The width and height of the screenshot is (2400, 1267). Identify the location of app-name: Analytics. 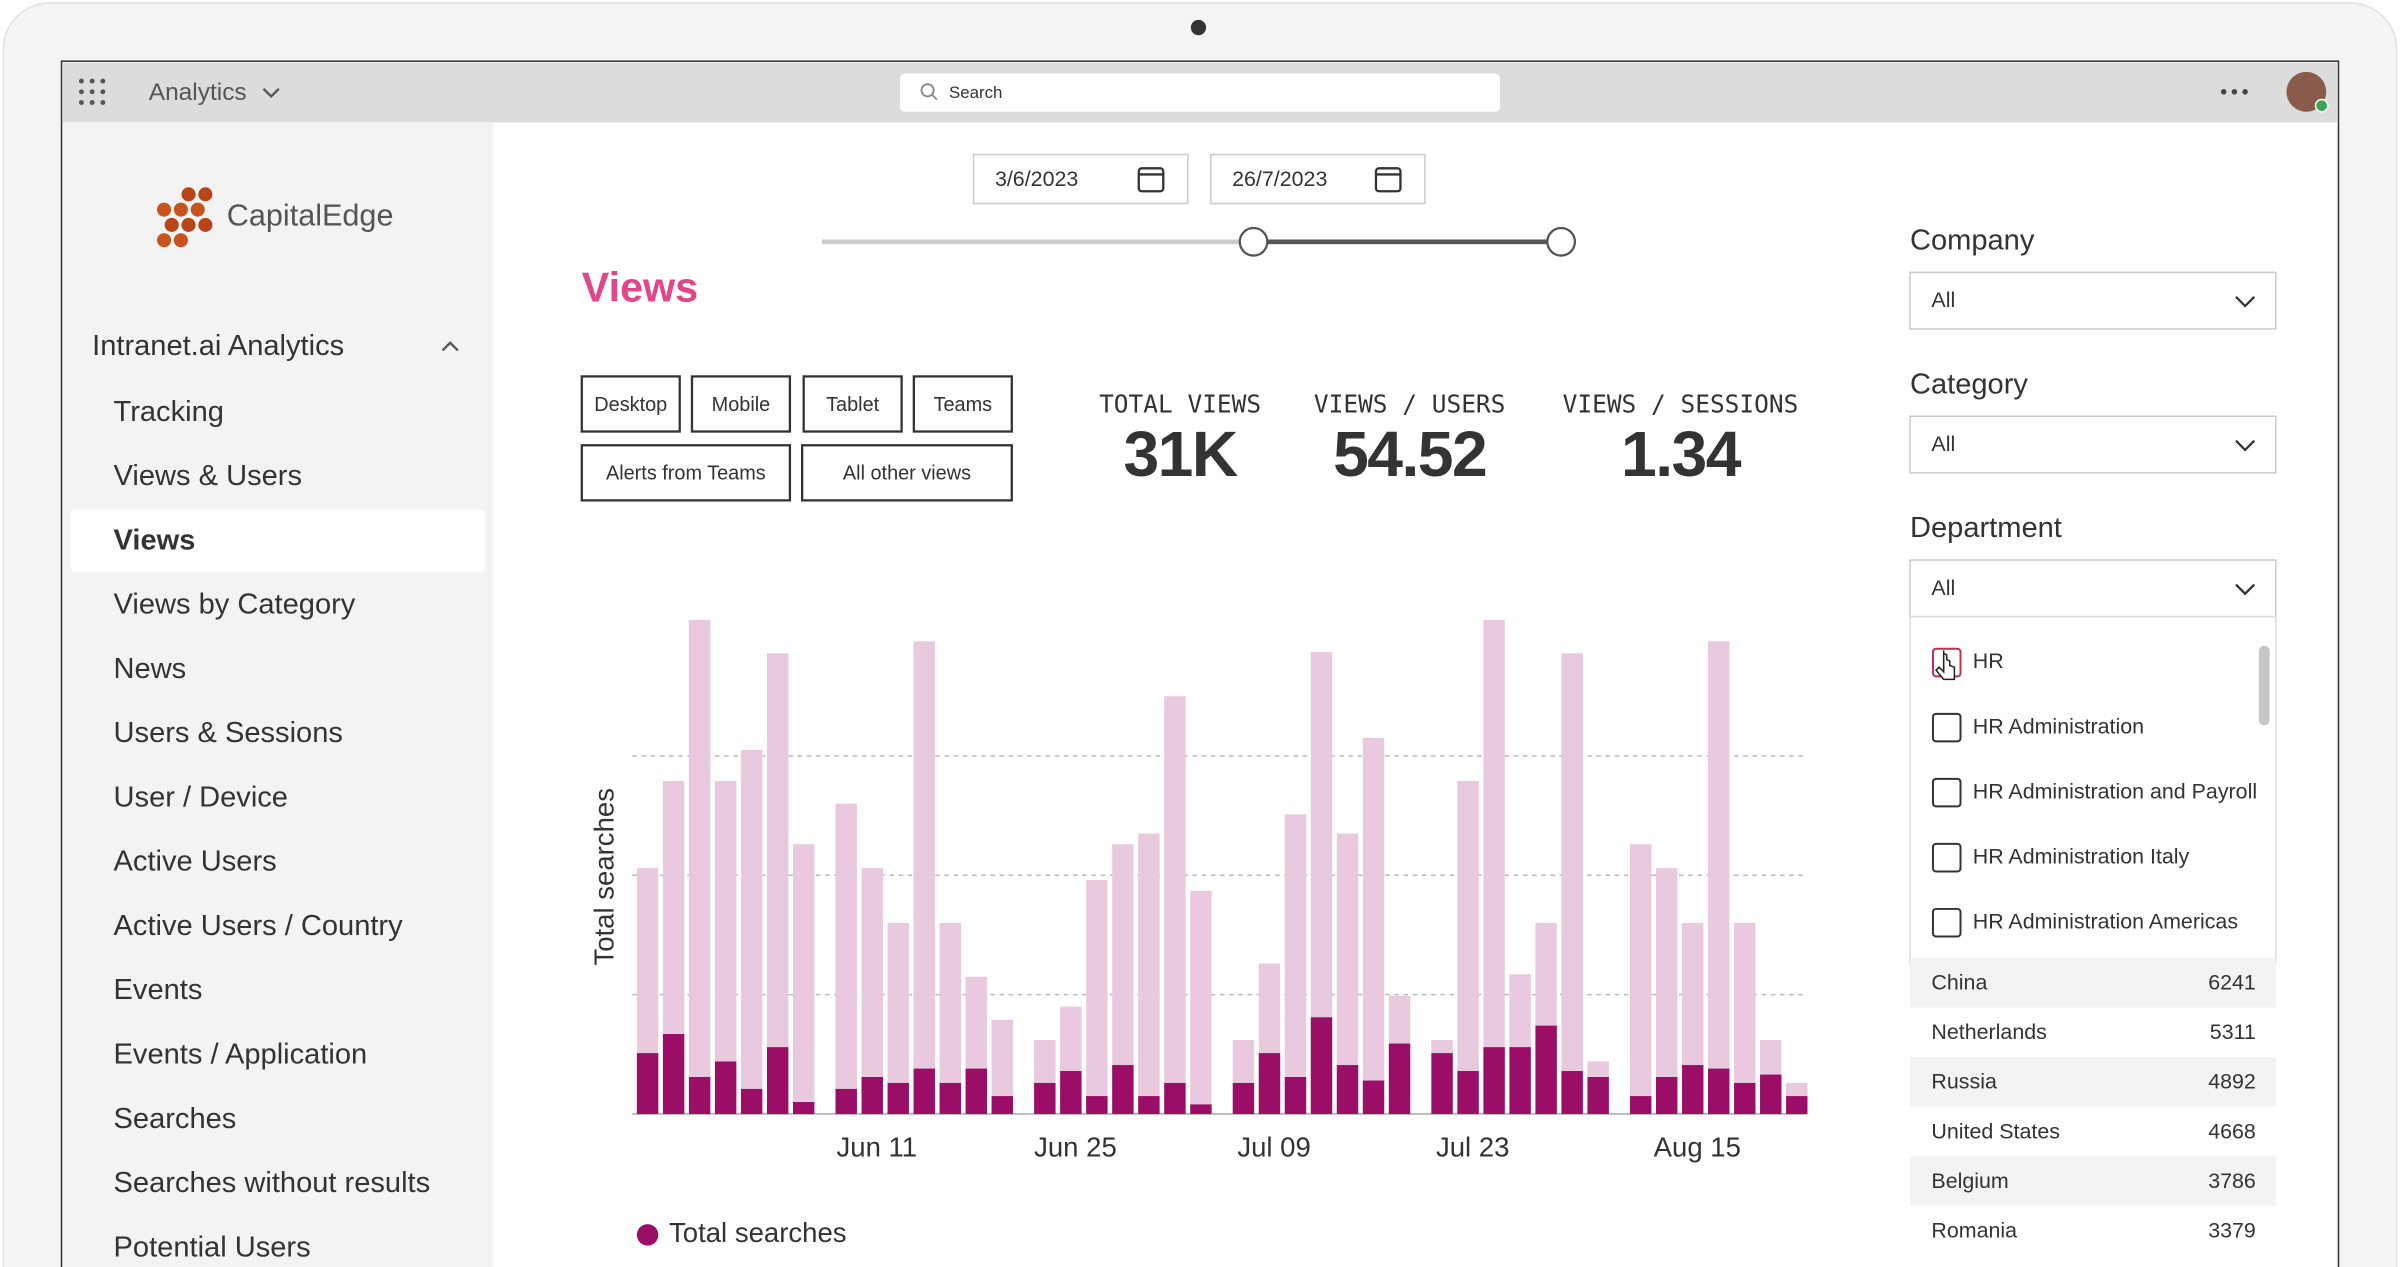
(198, 92).